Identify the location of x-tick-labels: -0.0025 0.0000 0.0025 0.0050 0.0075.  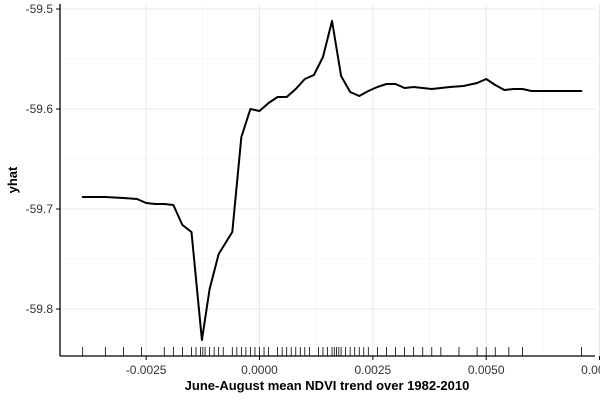
(363, 370).